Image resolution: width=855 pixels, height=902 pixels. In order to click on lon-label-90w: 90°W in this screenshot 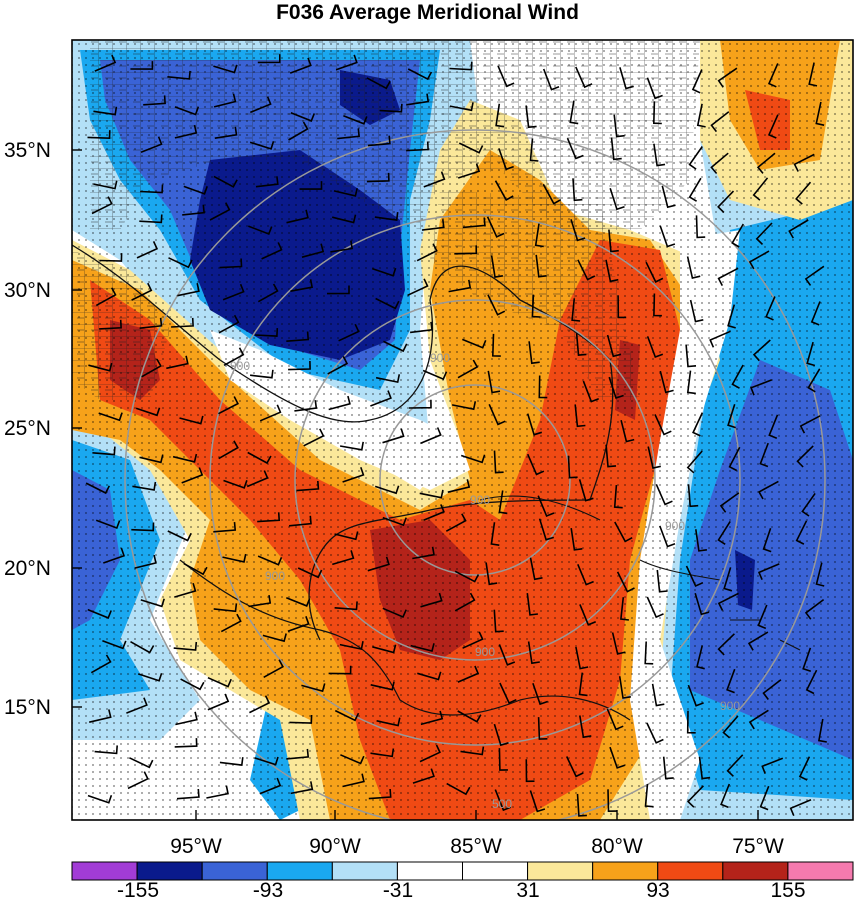, I will do `click(335, 846)`.